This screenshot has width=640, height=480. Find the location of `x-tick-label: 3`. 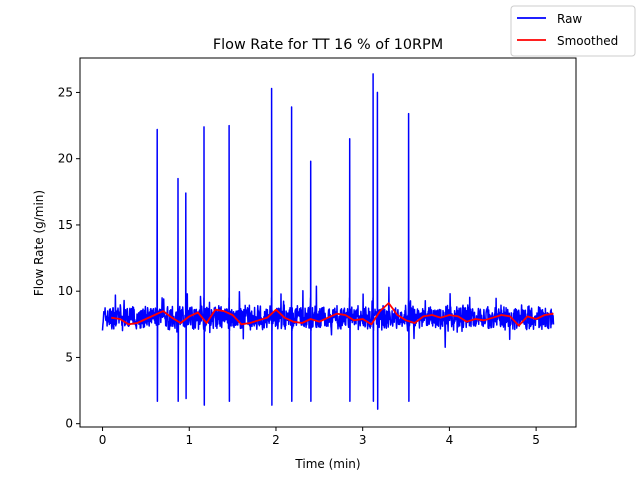

x-tick-label: 3 is located at coordinates (363, 440).